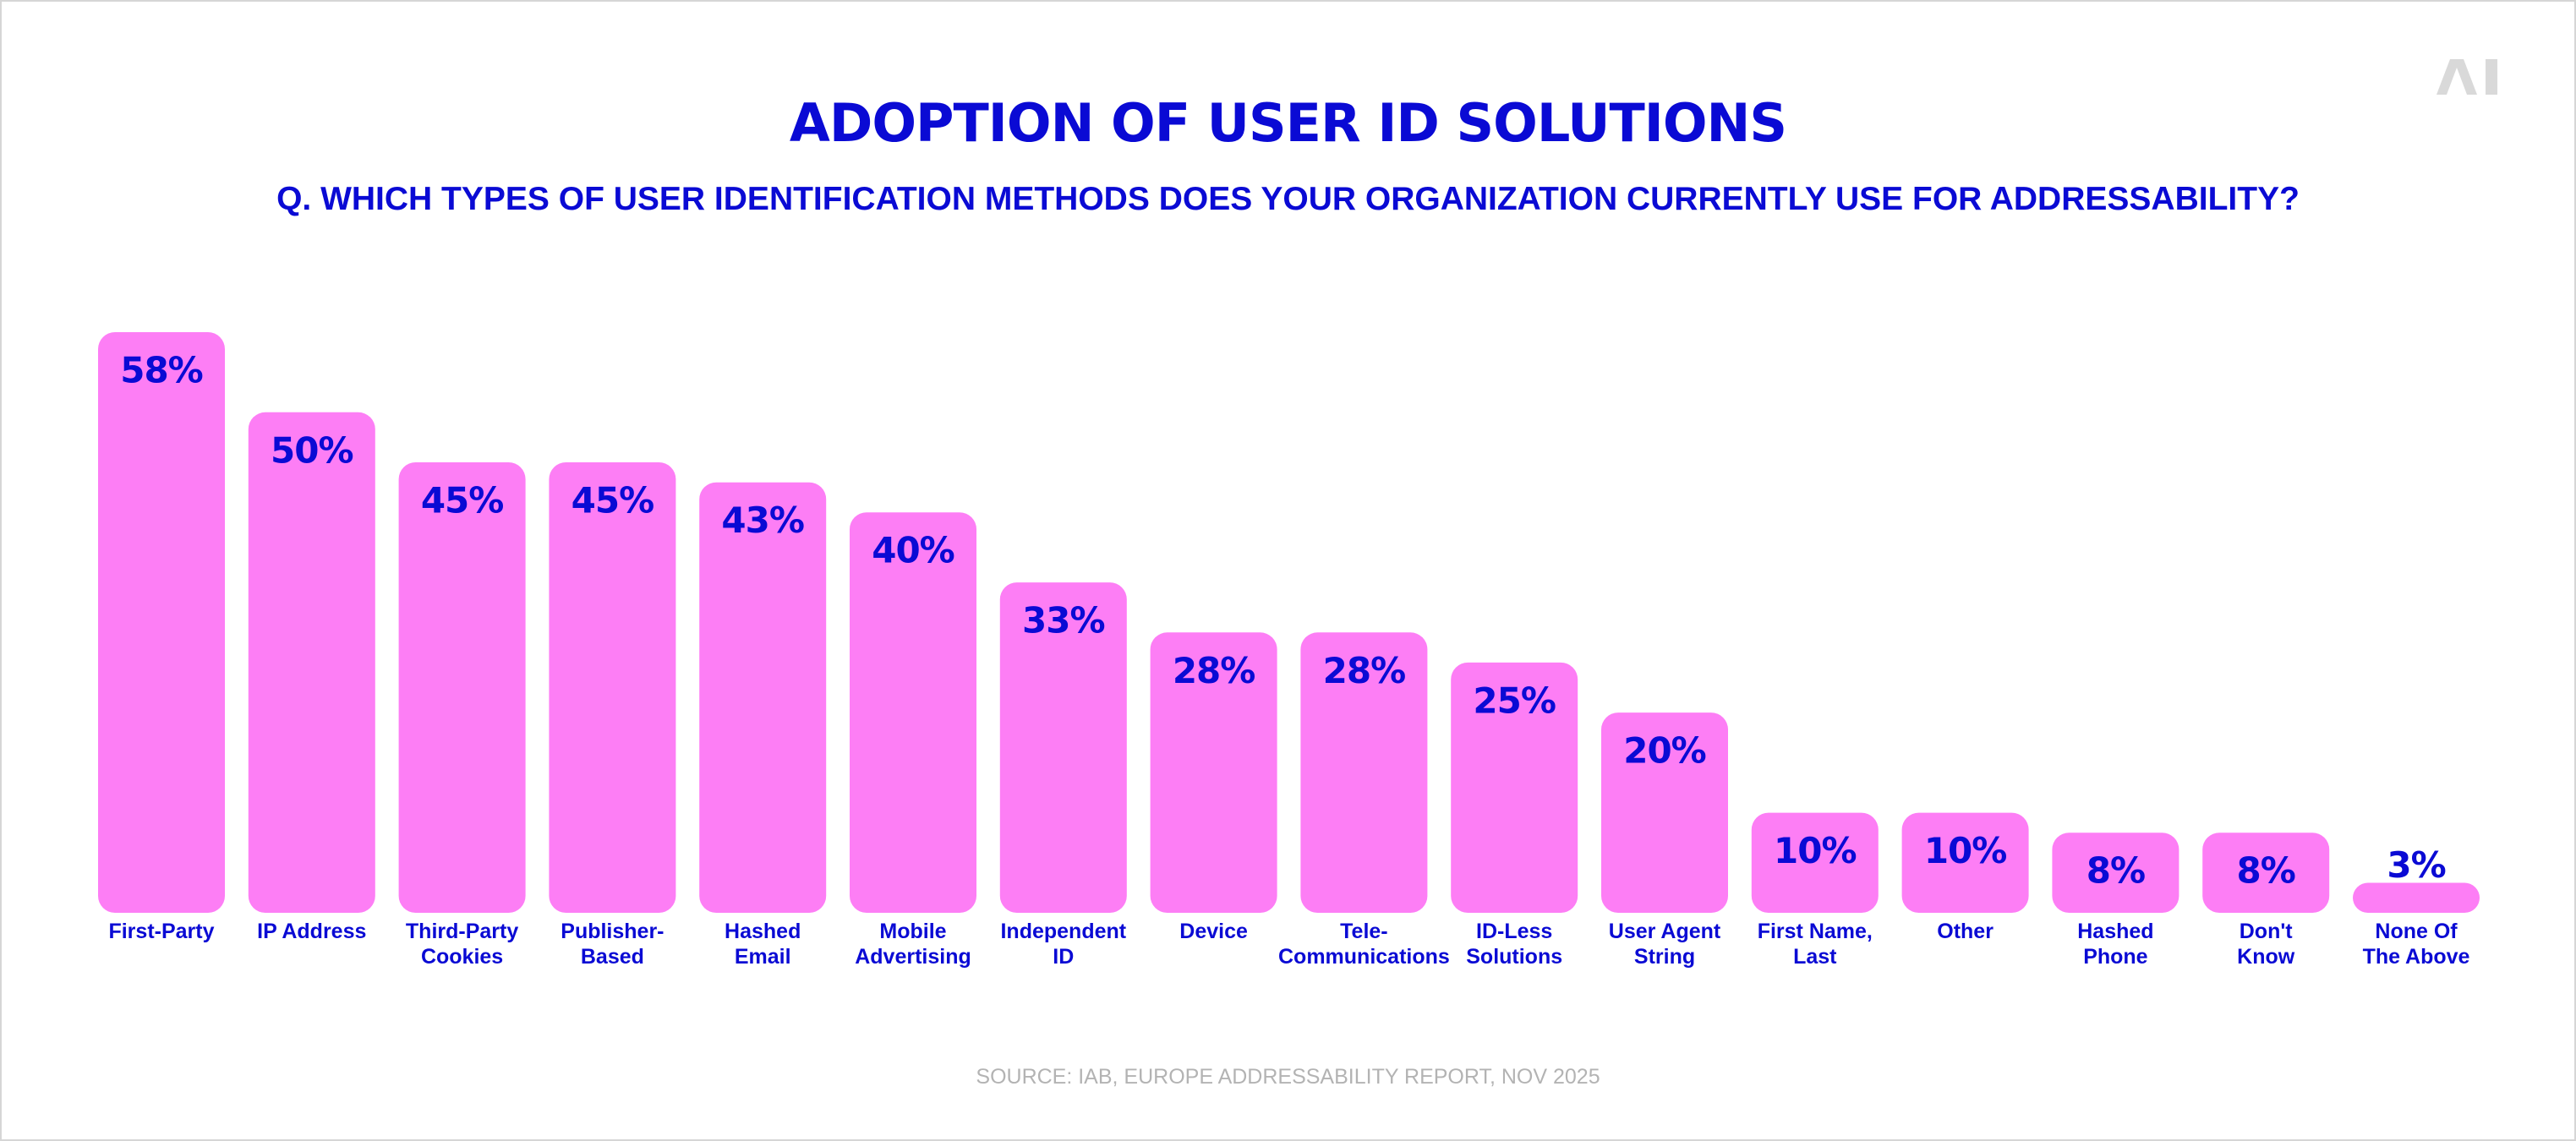  I want to click on category-label-line: Solutions, so click(1514, 957).